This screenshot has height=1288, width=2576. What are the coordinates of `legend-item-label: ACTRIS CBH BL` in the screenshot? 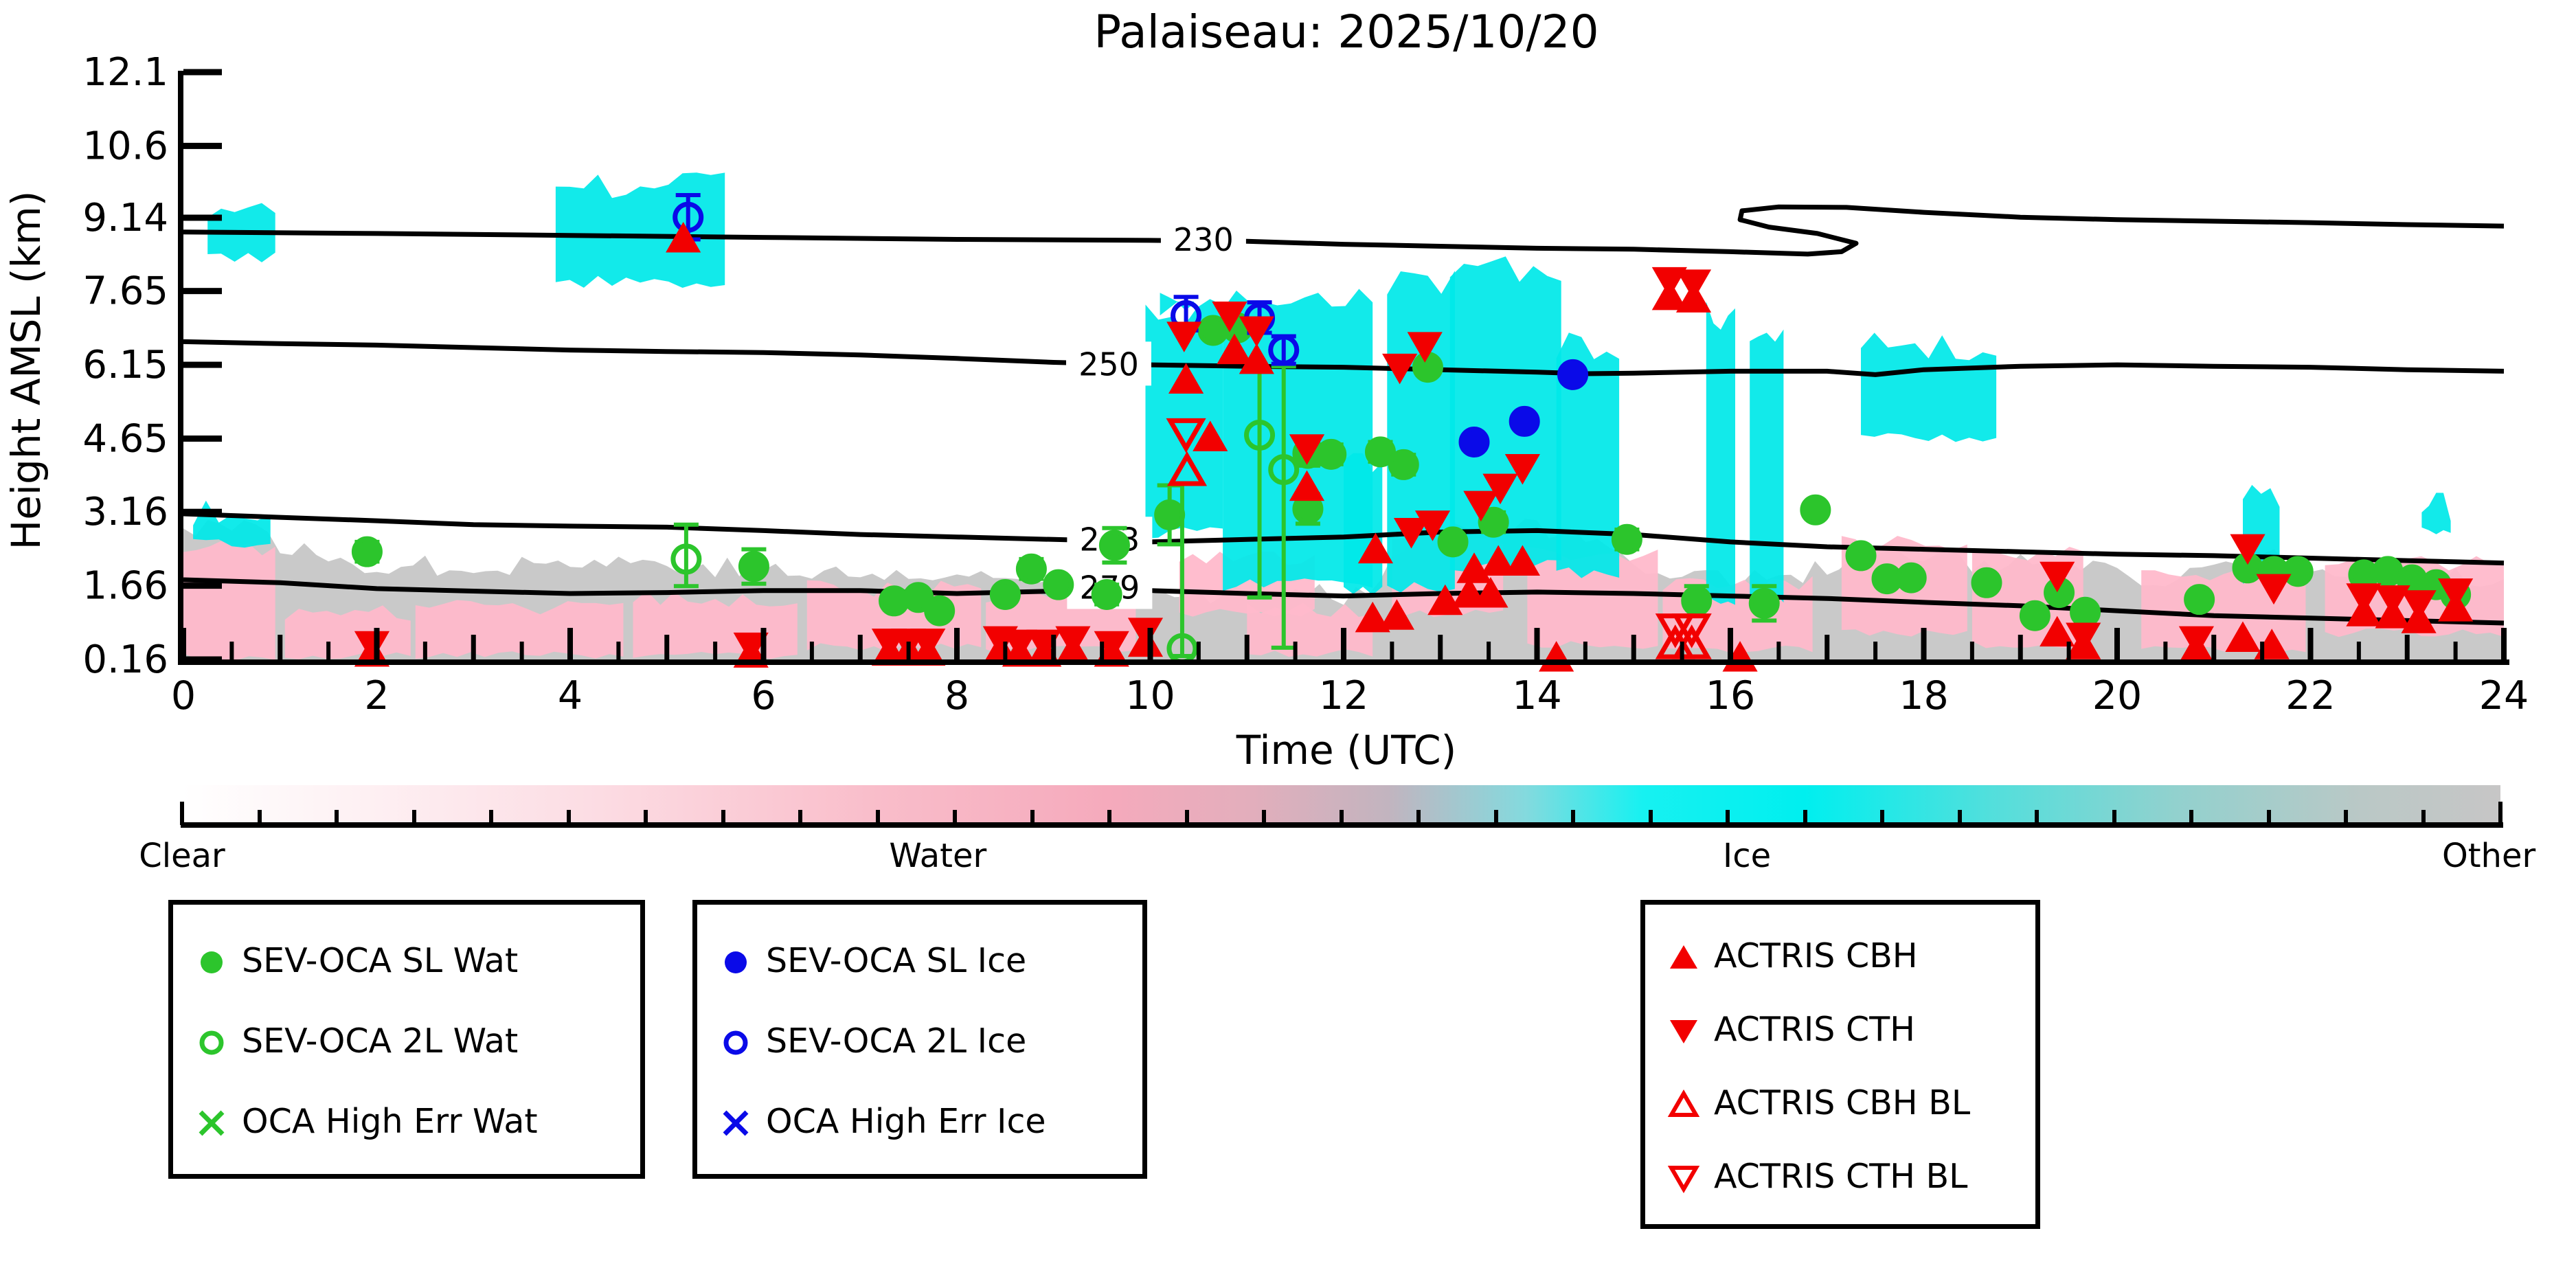 It's located at (1842, 1102).